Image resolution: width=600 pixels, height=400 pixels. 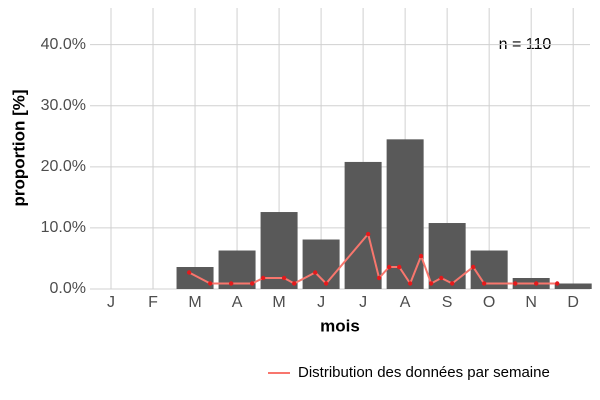 I want to click on x-tick-label: S, so click(x=447, y=302).